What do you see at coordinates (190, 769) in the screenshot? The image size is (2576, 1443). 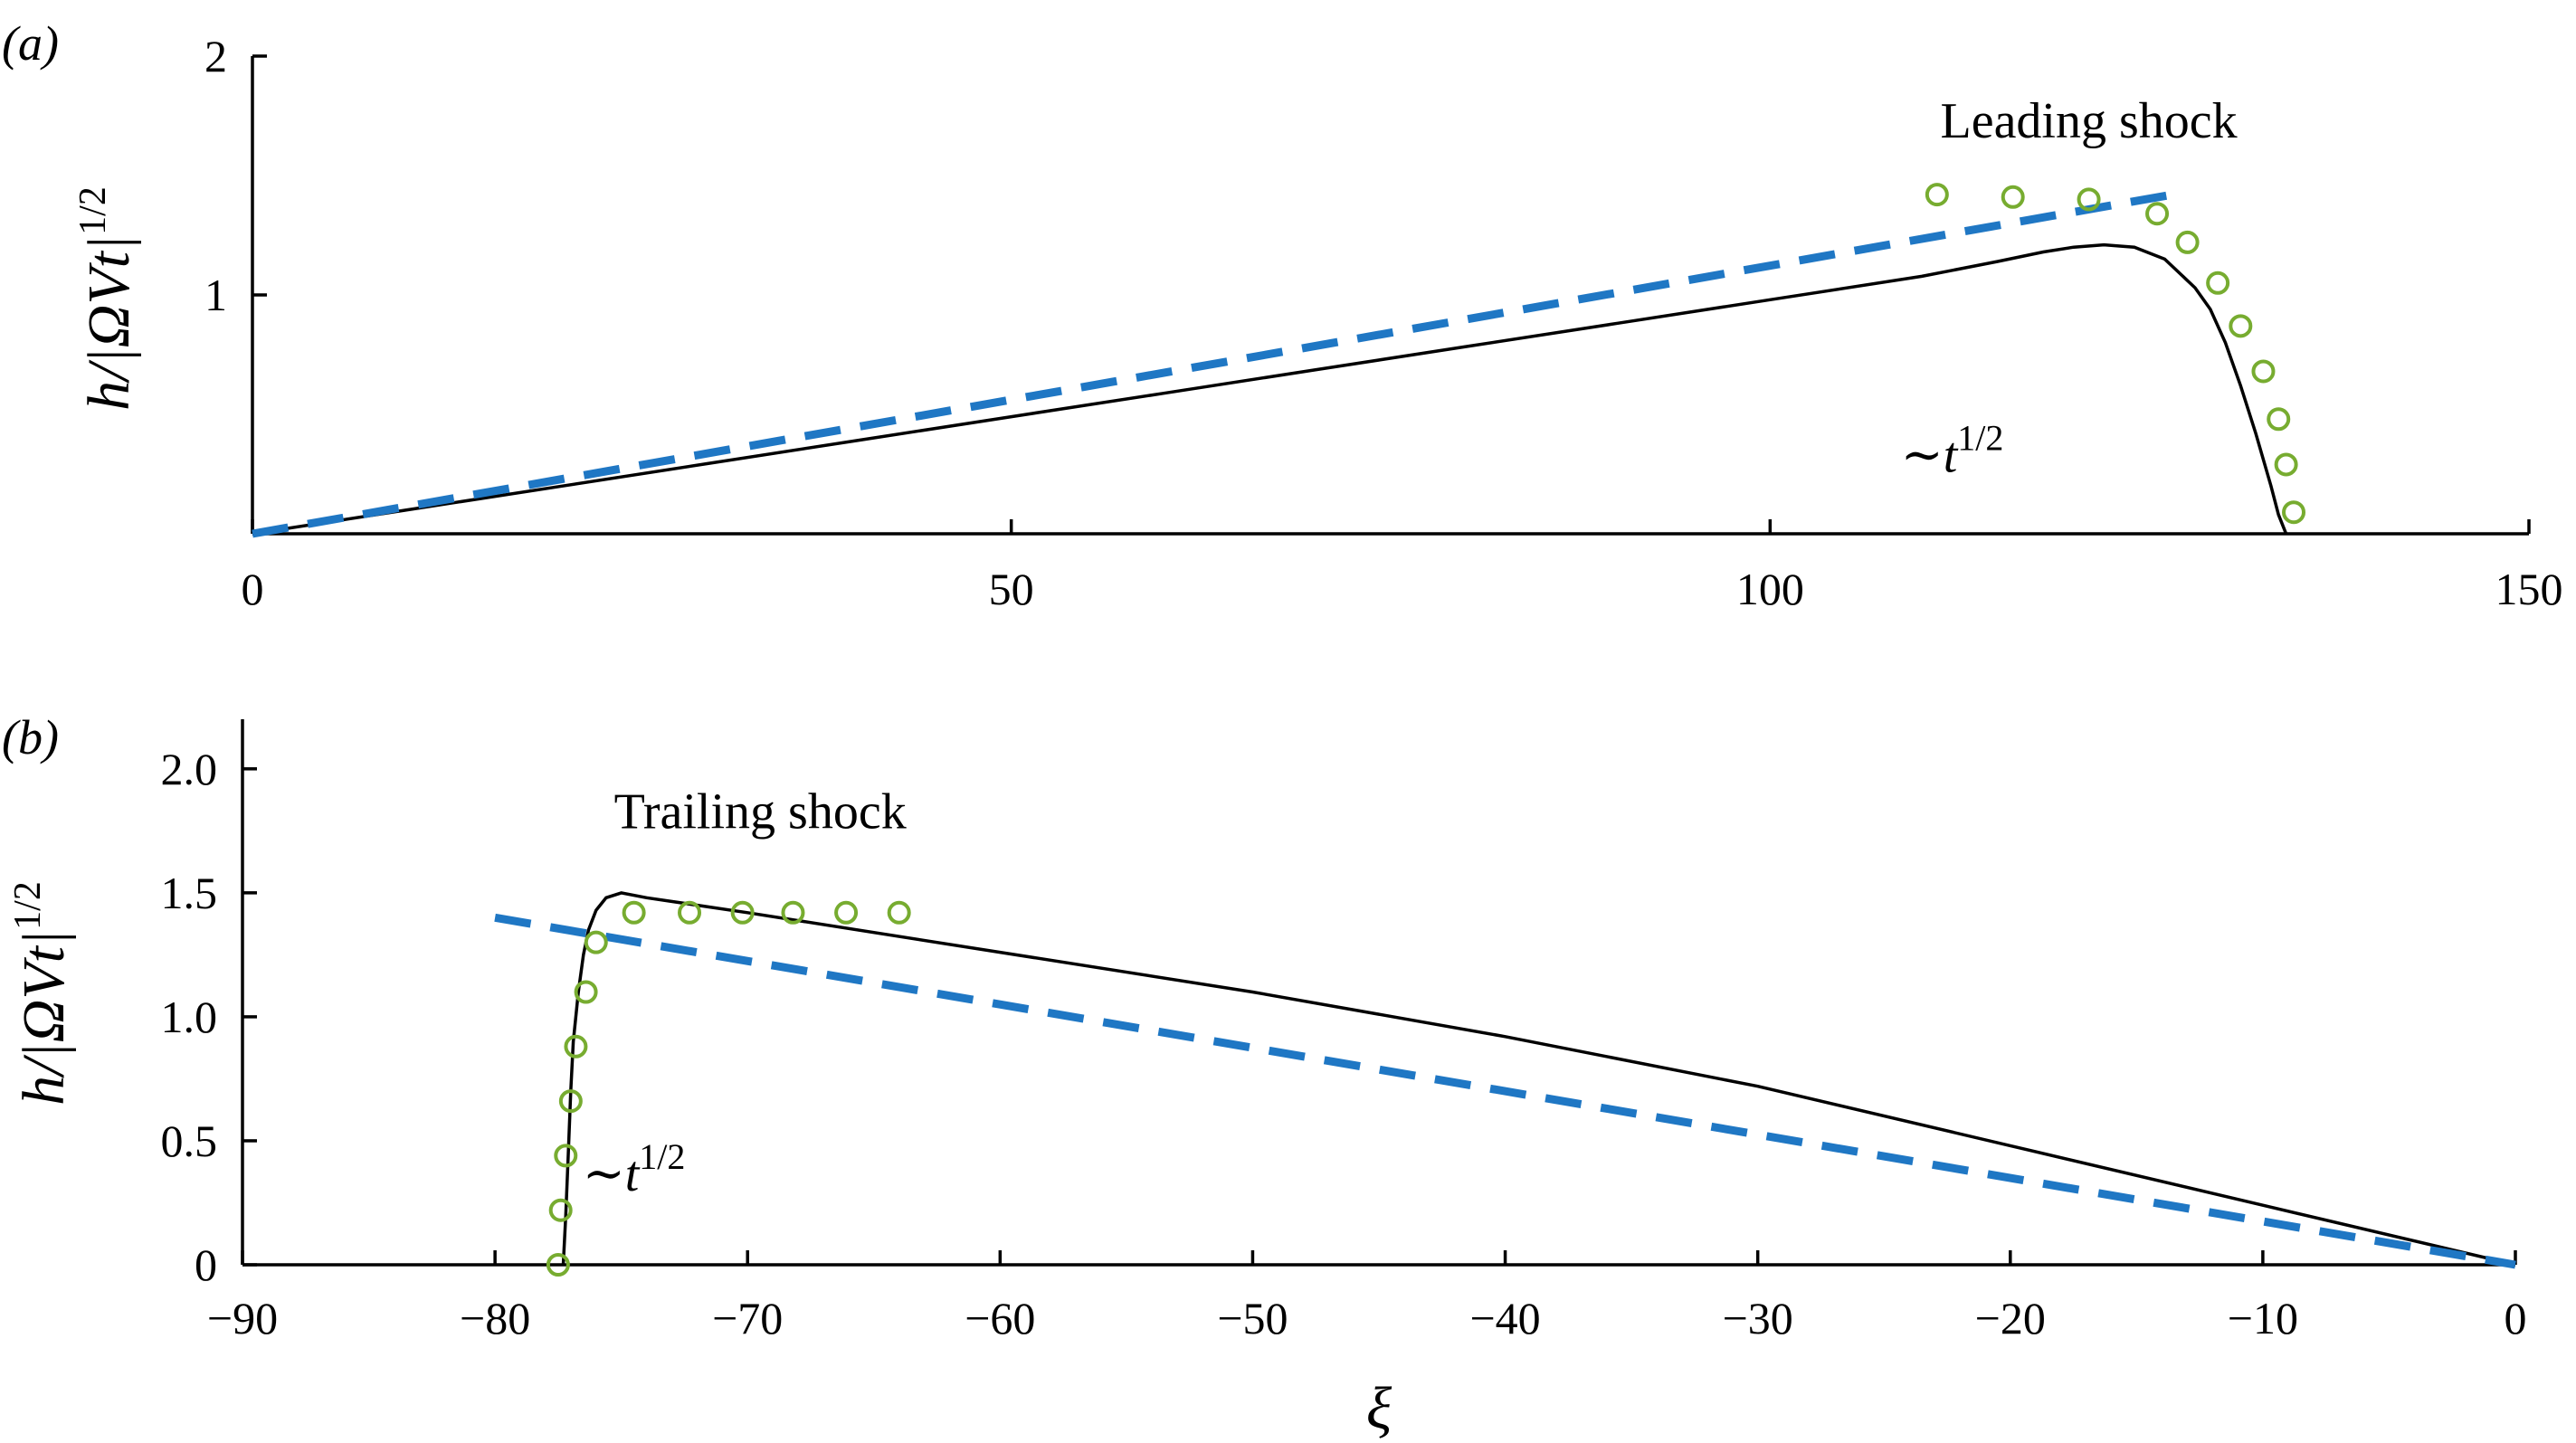 I see `y-tick-label: 2.0` at bounding box center [190, 769].